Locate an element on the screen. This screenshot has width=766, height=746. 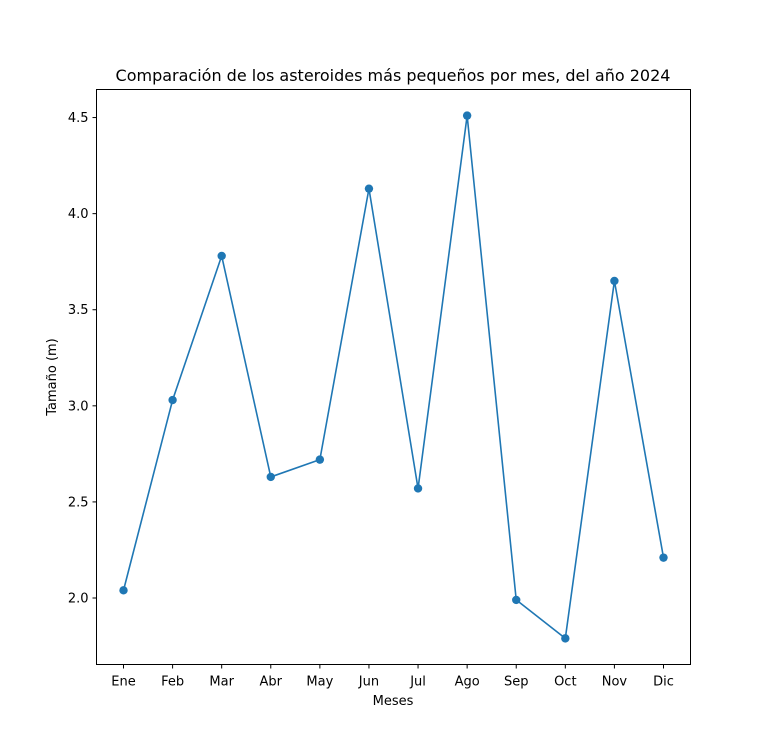
x-axis-label: Meses is located at coordinates (393, 701).